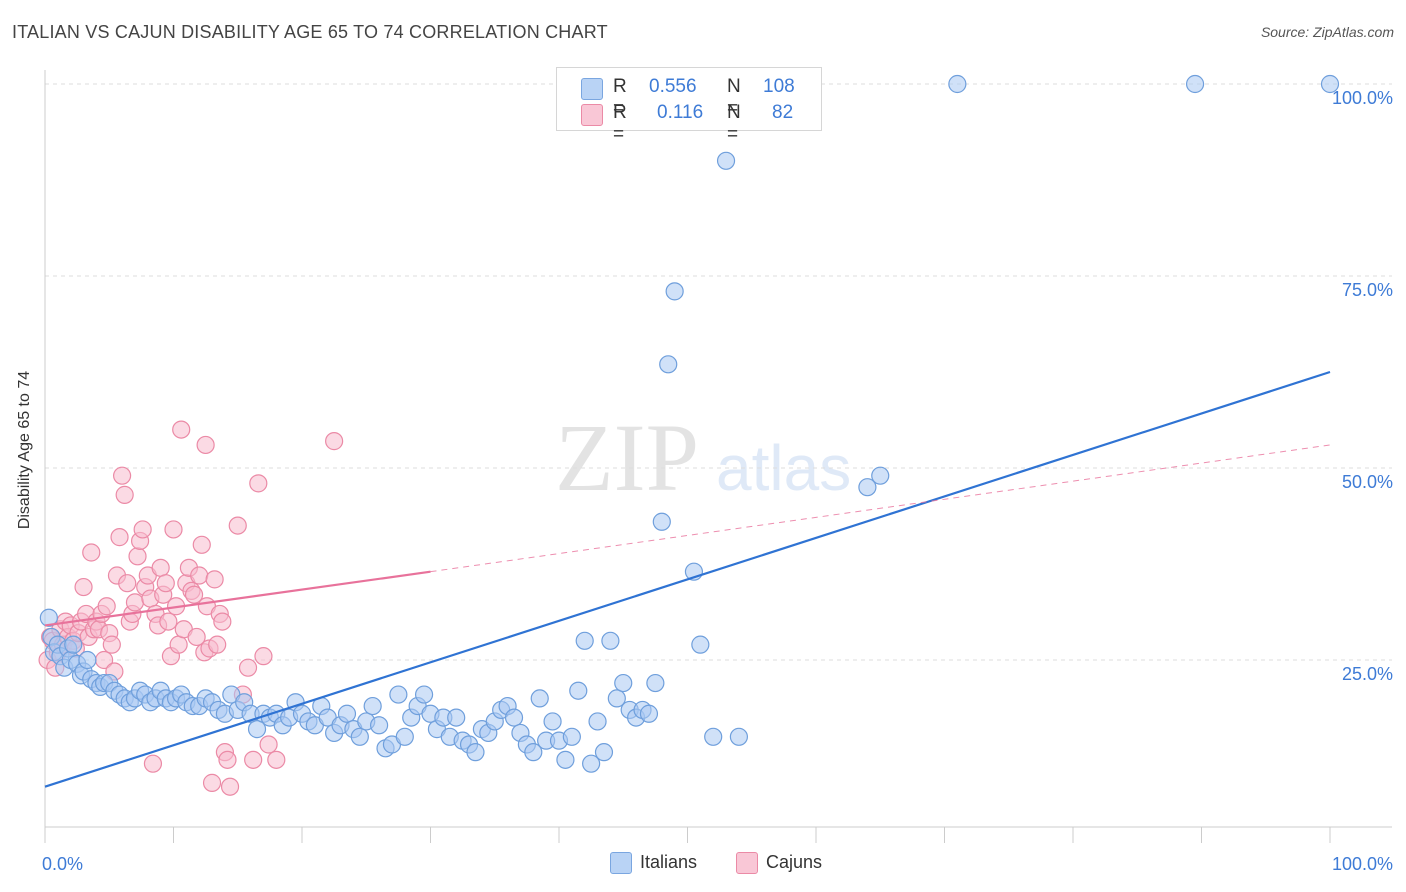 The width and height of the screenshot is (1406, 892). What do you see at coordinates (703, 457) in the screenshot?
I see `zipatlas-watermark: ZIP atlas` at bounding box center [703, 457].